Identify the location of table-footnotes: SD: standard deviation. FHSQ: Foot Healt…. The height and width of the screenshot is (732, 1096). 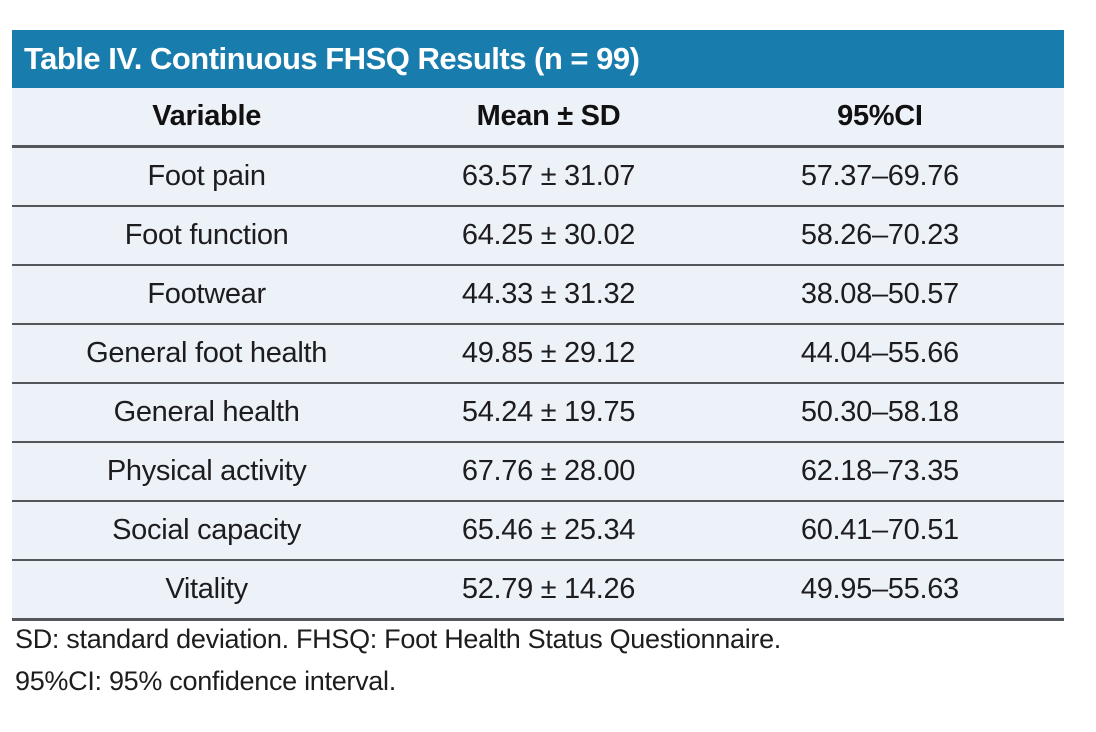
(398, 660).